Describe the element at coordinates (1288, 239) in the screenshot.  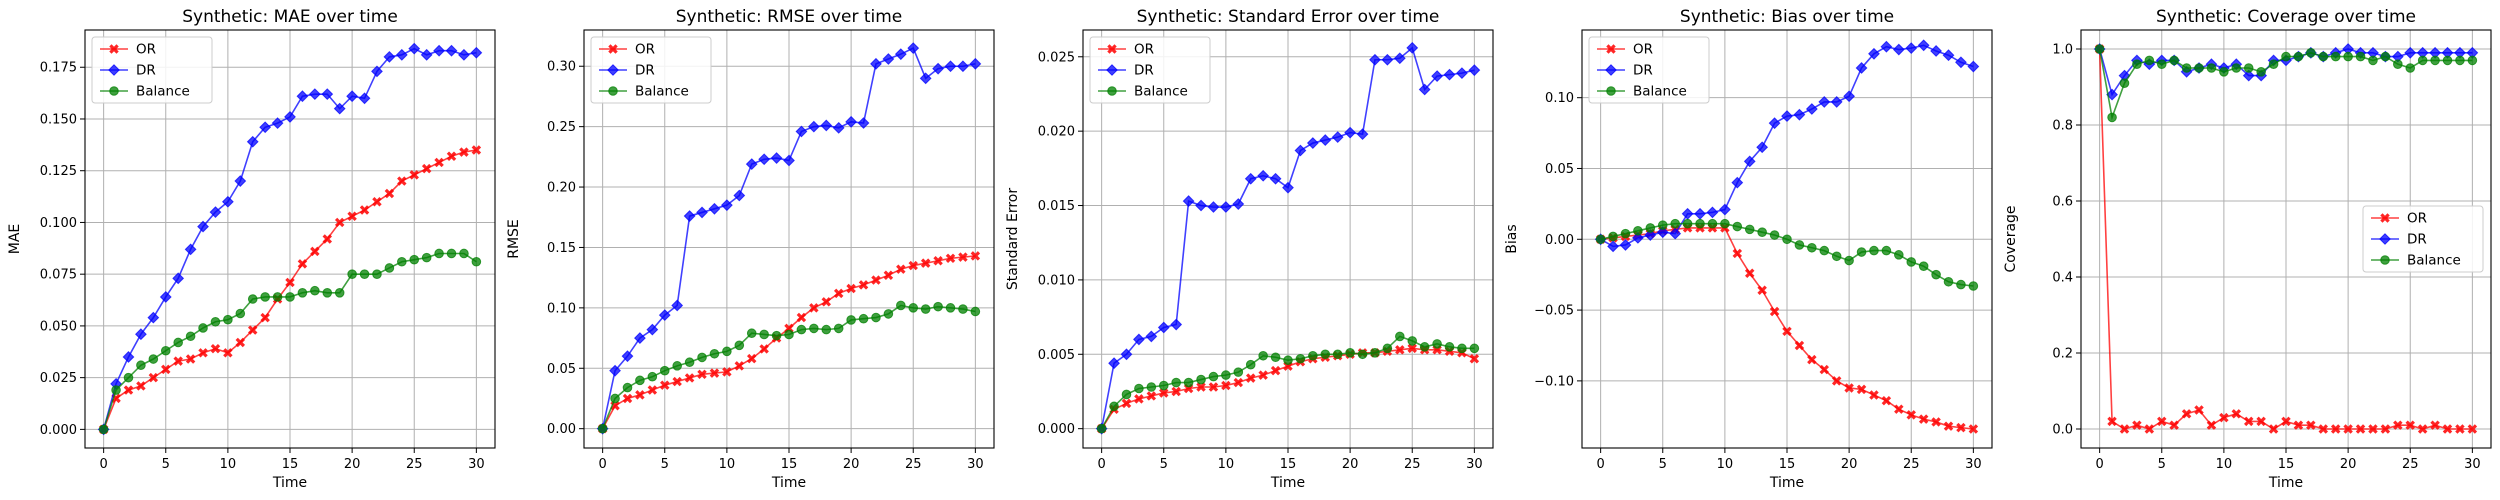
I see `plot-frame` at that location.